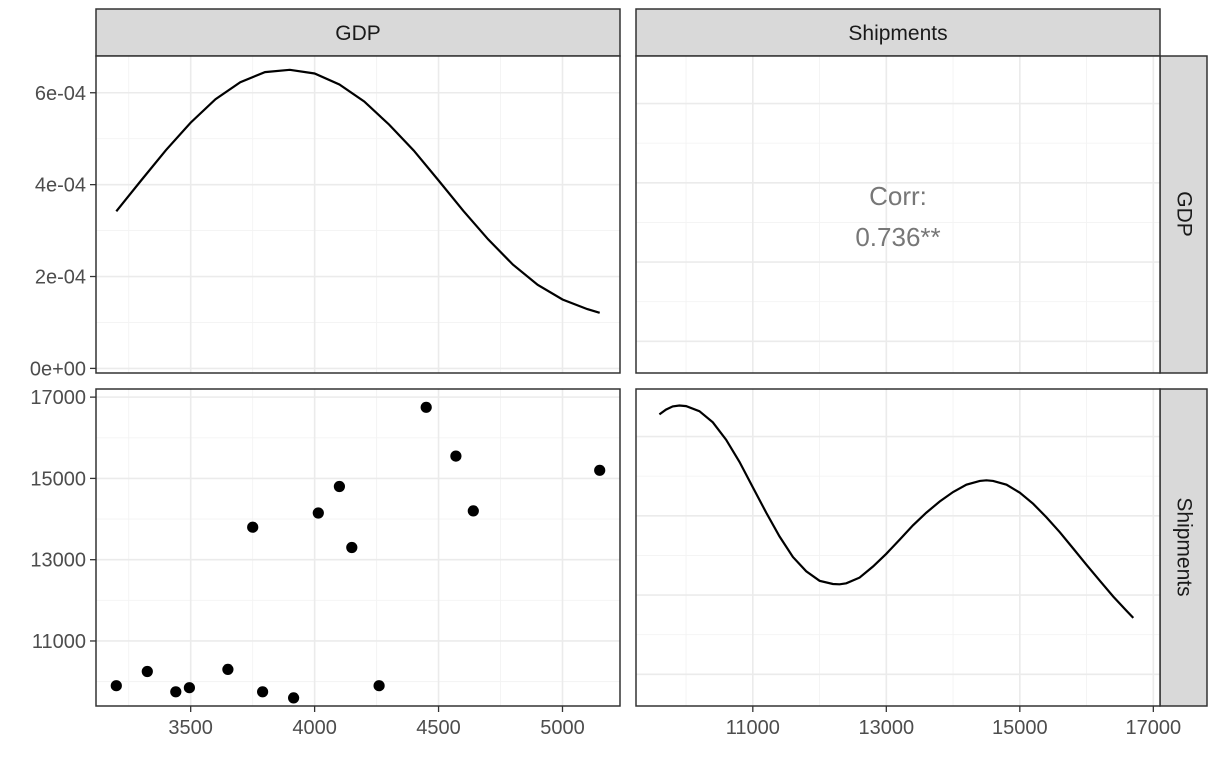 Image resolution: width=1217 pixels, height=760 pixels. What do you see at coordinates (59, 642) in the screenshot?
I see `y-tick-label-shipments: 11000` at bounding box center [59, 642].